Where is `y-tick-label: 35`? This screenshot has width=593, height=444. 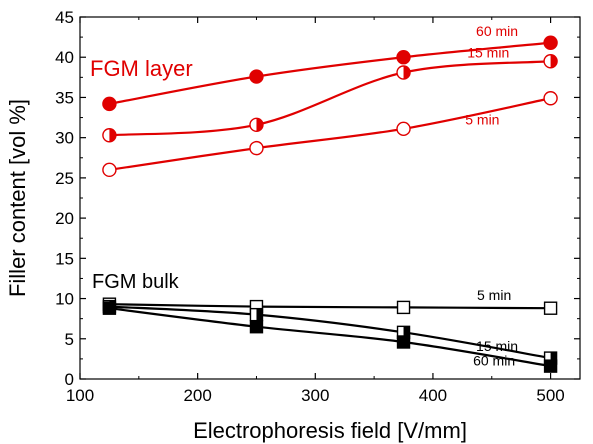
y-tick-label: 35 is located at coordinates (64, 97).